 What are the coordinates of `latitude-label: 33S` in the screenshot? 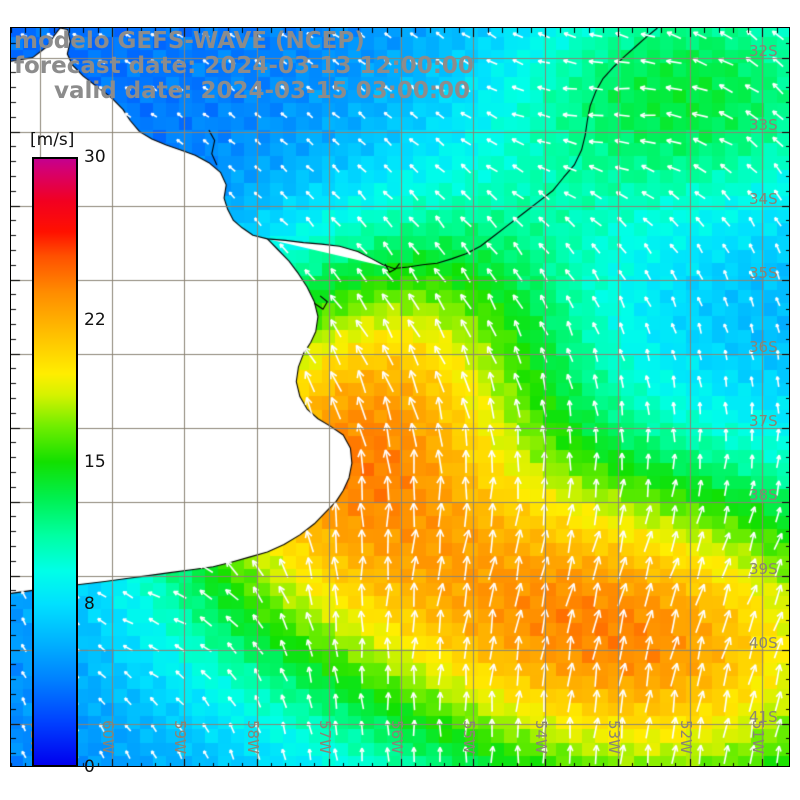 It's located at (763, 124).